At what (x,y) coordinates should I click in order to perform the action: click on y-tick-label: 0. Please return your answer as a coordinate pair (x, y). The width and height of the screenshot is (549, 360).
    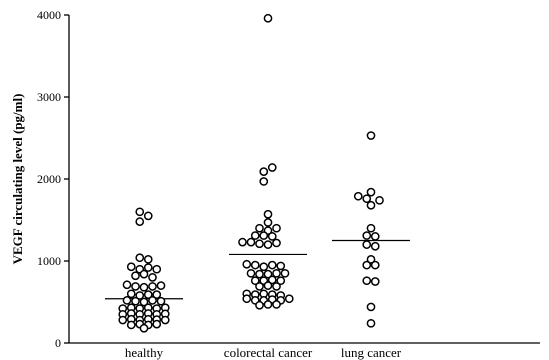
    Looking at the image, I should click on (58, 343).